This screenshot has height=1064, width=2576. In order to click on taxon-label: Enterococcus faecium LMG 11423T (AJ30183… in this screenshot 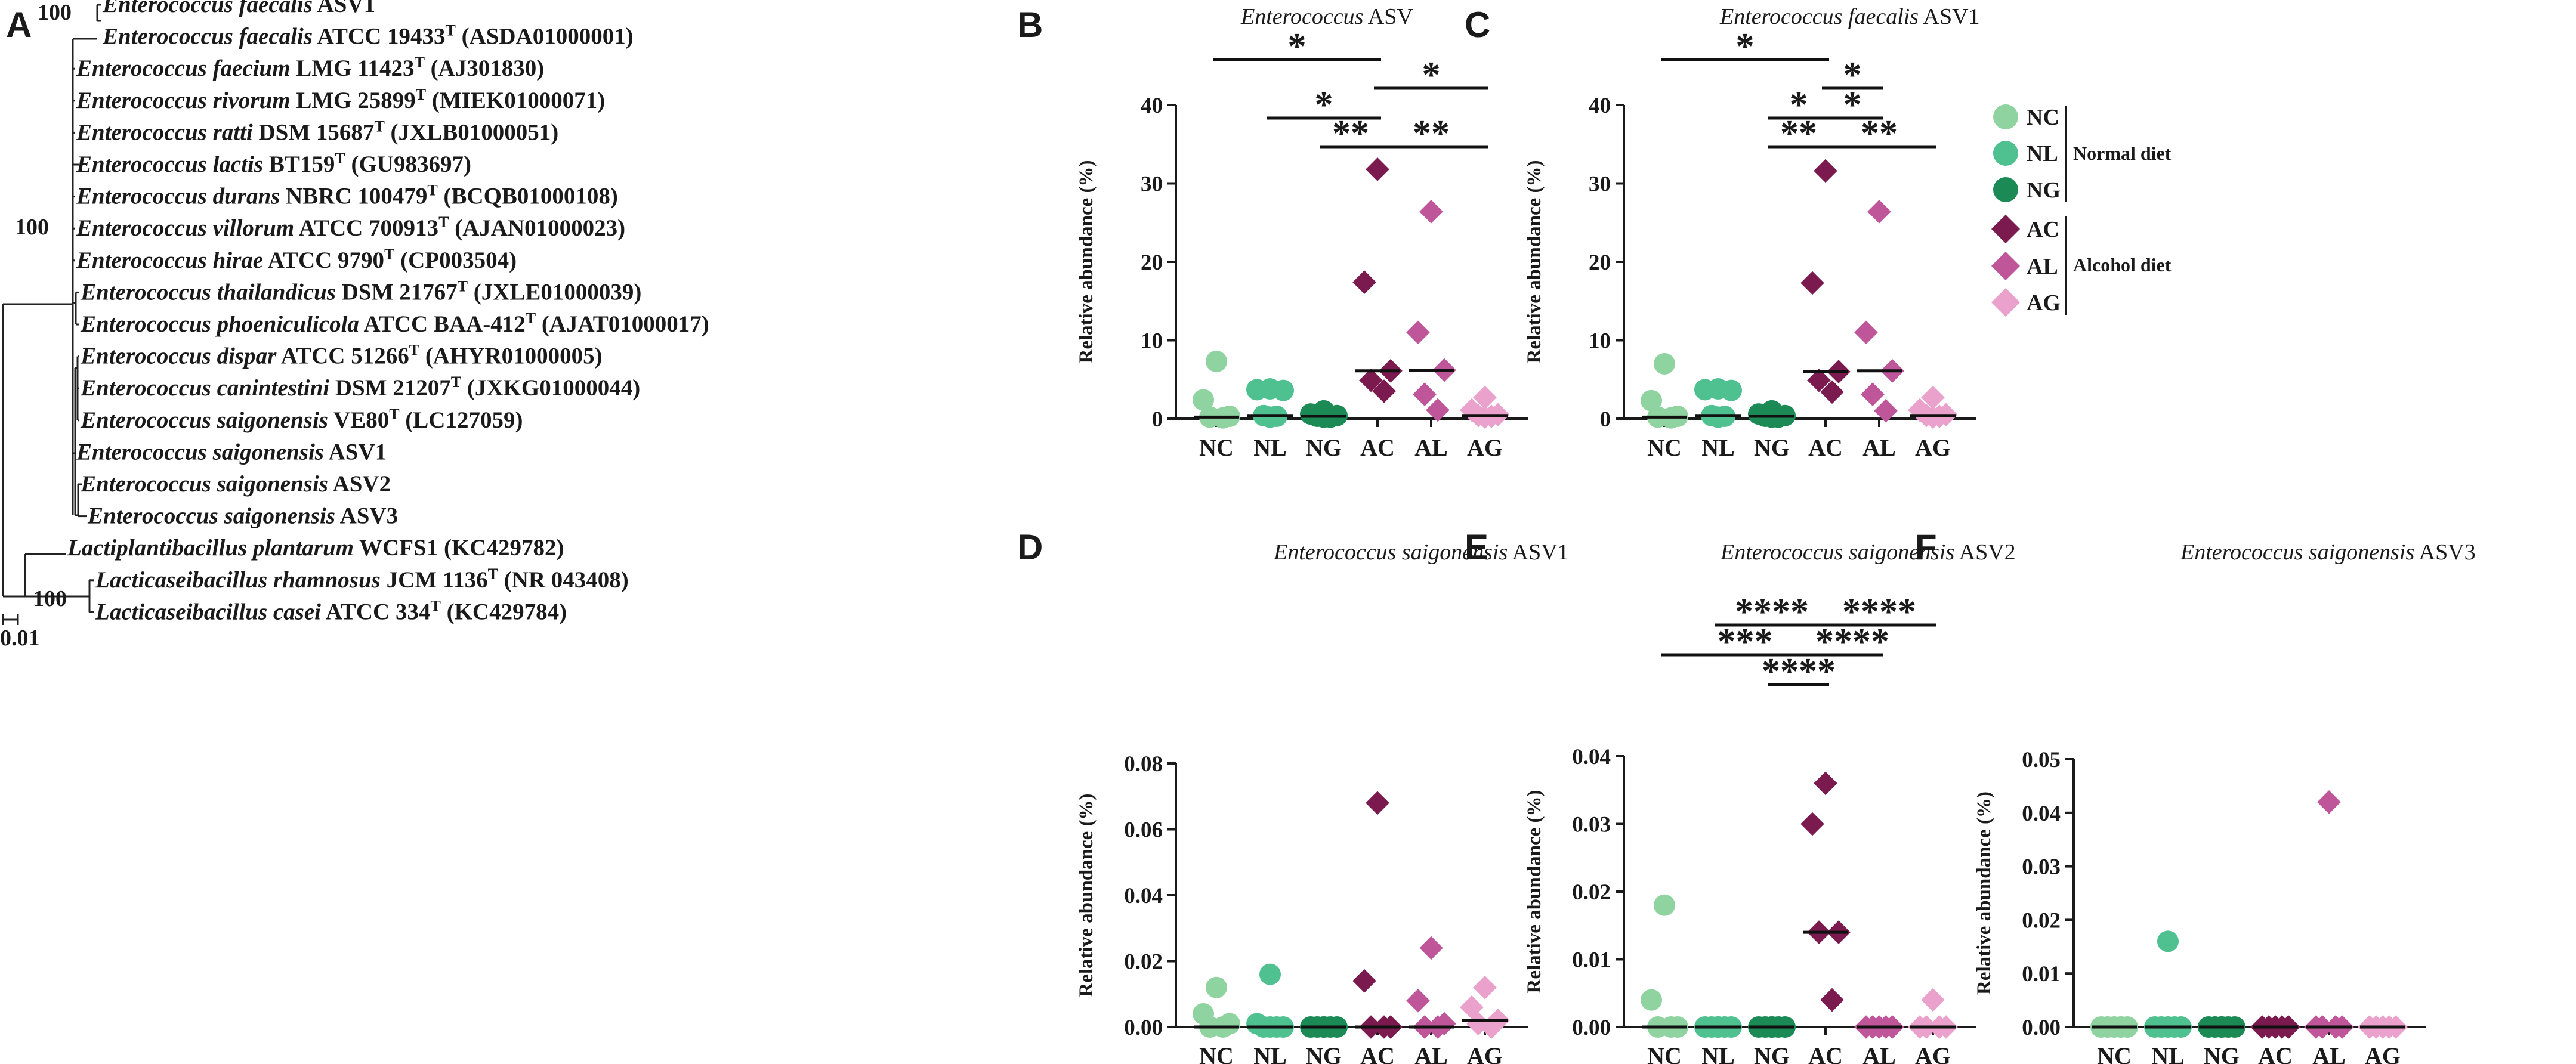, I will do `click(310, 67)`.